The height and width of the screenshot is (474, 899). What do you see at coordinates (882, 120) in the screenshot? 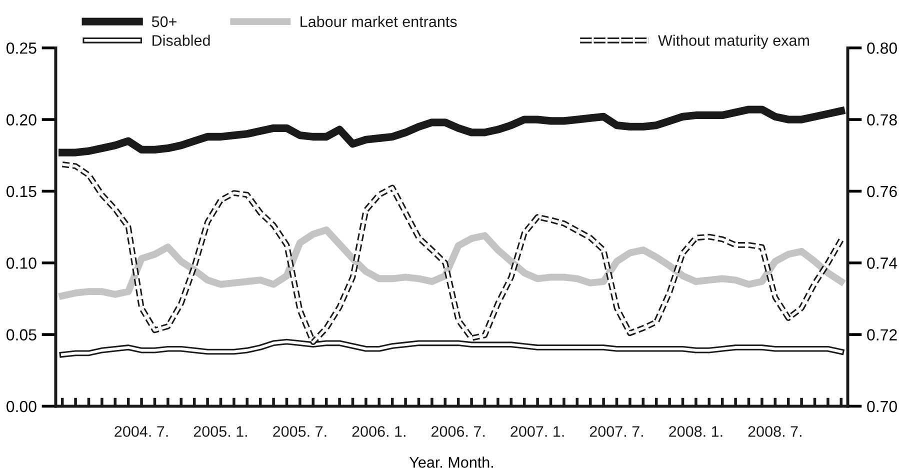
I see `y2-tick-label: 0.78` at bounding box center [882, 120].